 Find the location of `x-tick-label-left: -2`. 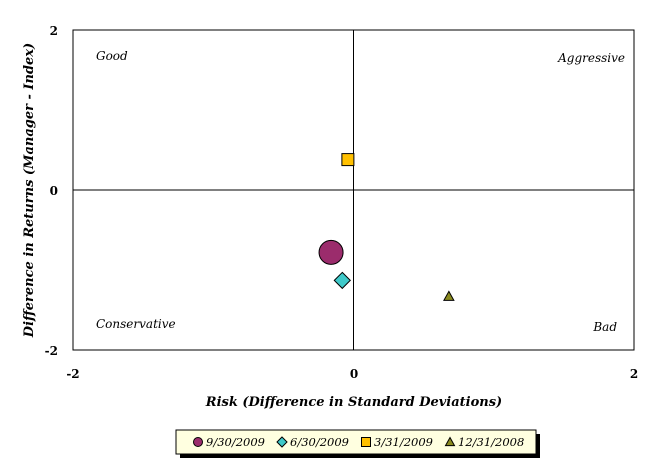

x-tick-label-left: -2 is located at coordinates (72, 374).